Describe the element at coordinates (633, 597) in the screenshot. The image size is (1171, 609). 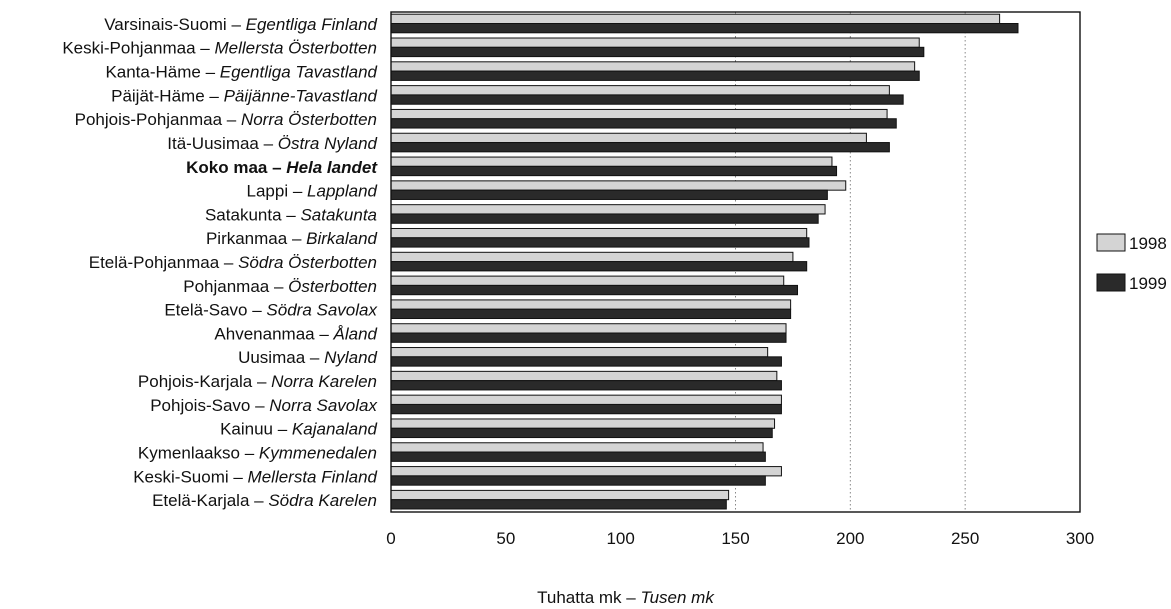
I see `x-axis-label-dash: –` at that location.